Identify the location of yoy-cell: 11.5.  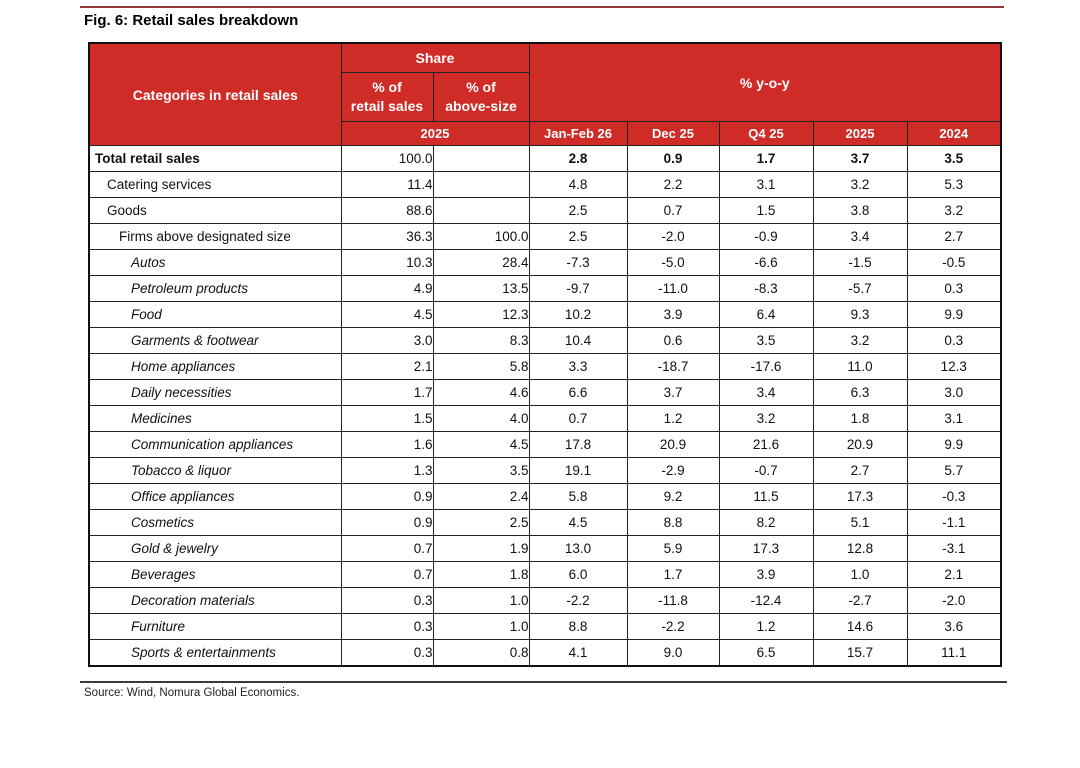
(766, 496).